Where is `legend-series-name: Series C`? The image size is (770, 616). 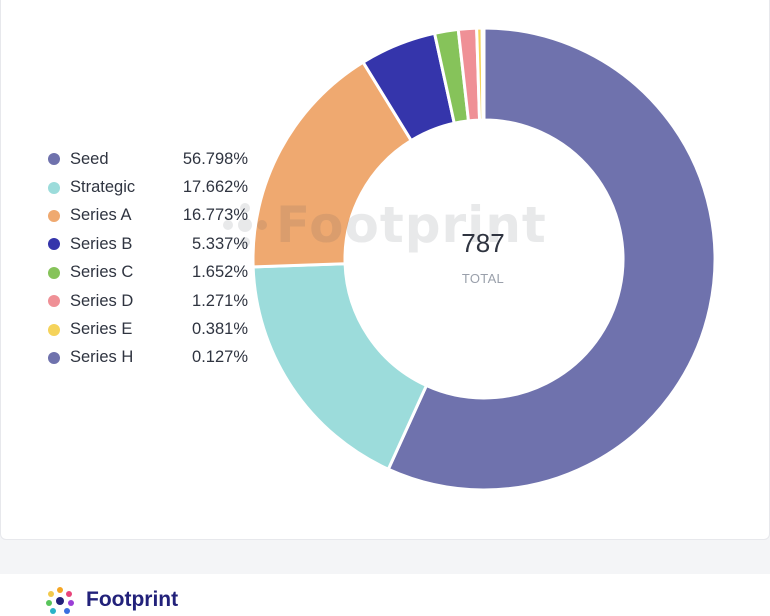
legend-series-name: Series C is located at coordinates (102, 272).